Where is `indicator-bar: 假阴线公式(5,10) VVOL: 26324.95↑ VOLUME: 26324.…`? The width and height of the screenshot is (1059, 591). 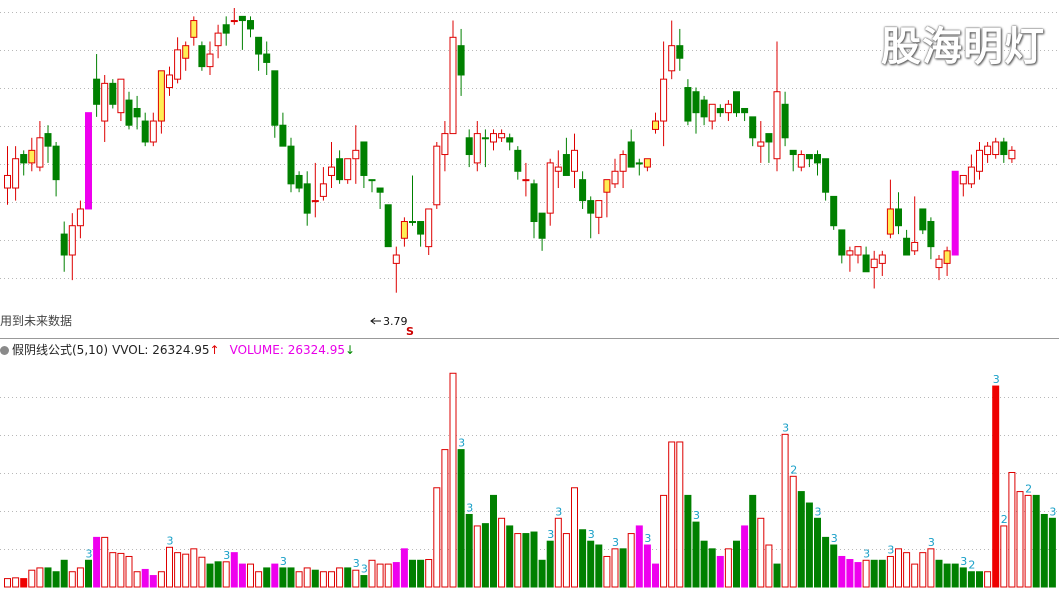
indicator-bar: 假阴线公式(5,10) VVOL: 26324.95↑ VOLUME: 26324.… is located at coordinates (177, 349).